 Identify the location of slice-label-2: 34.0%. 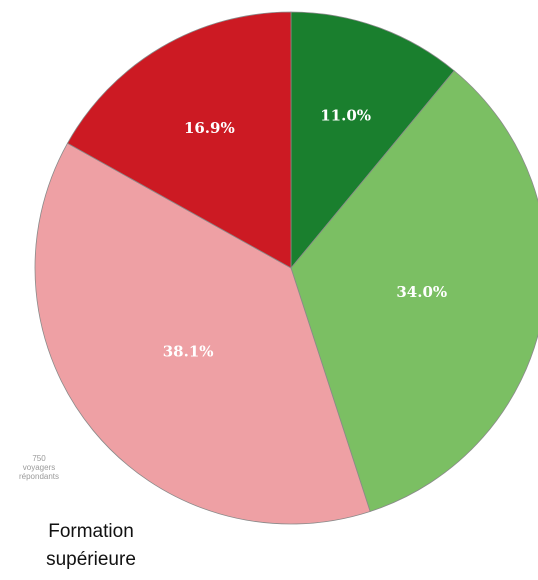
(421, 292).